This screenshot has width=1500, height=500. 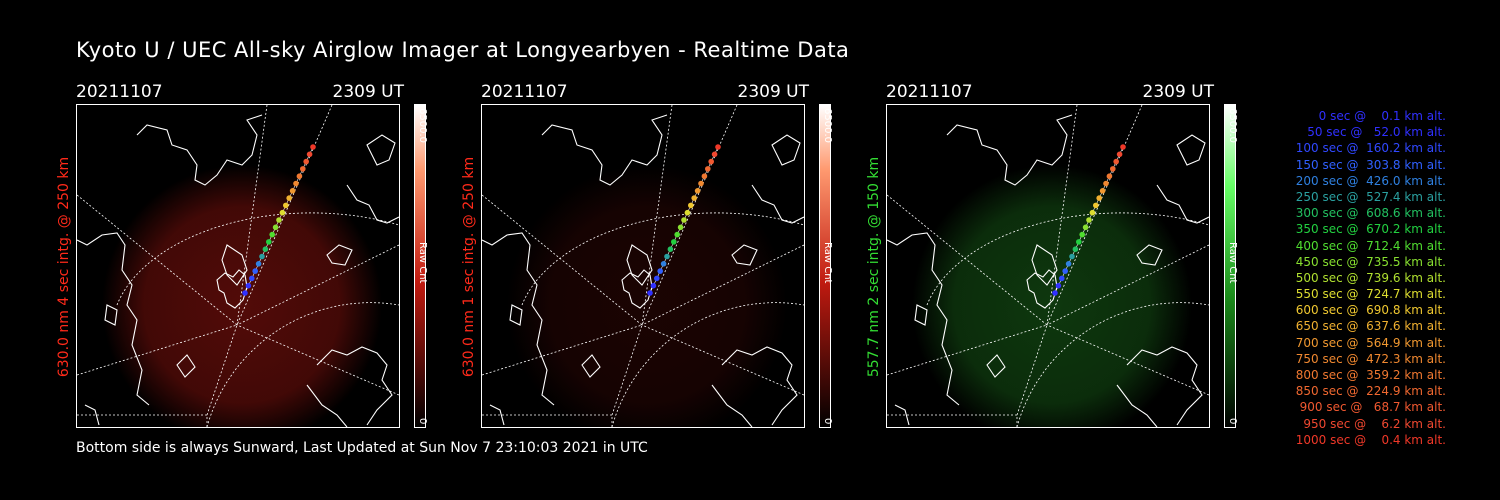 What do you see at coordinates (1368, 358) in the screenshot?
I see `legend-row: 750 sec @ 472.3 km alt.` at bounding box center [1368, 358].